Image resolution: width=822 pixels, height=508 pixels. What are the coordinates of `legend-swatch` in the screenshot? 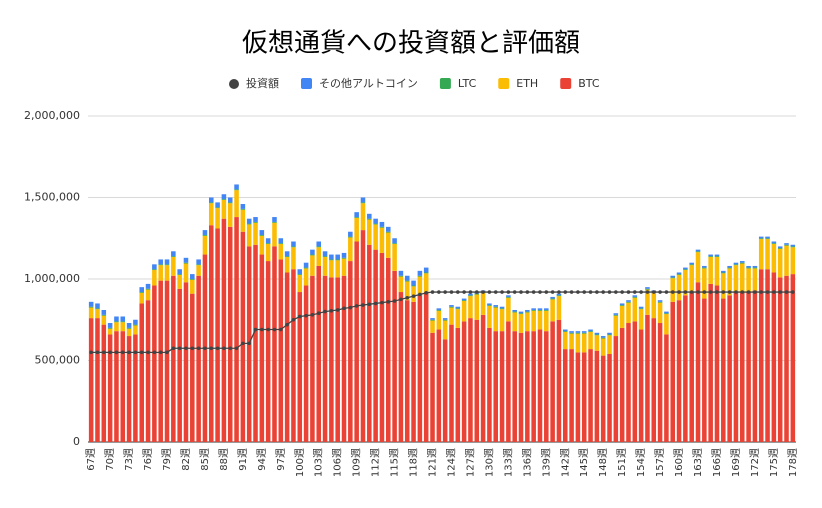 It's located at (566, 83).